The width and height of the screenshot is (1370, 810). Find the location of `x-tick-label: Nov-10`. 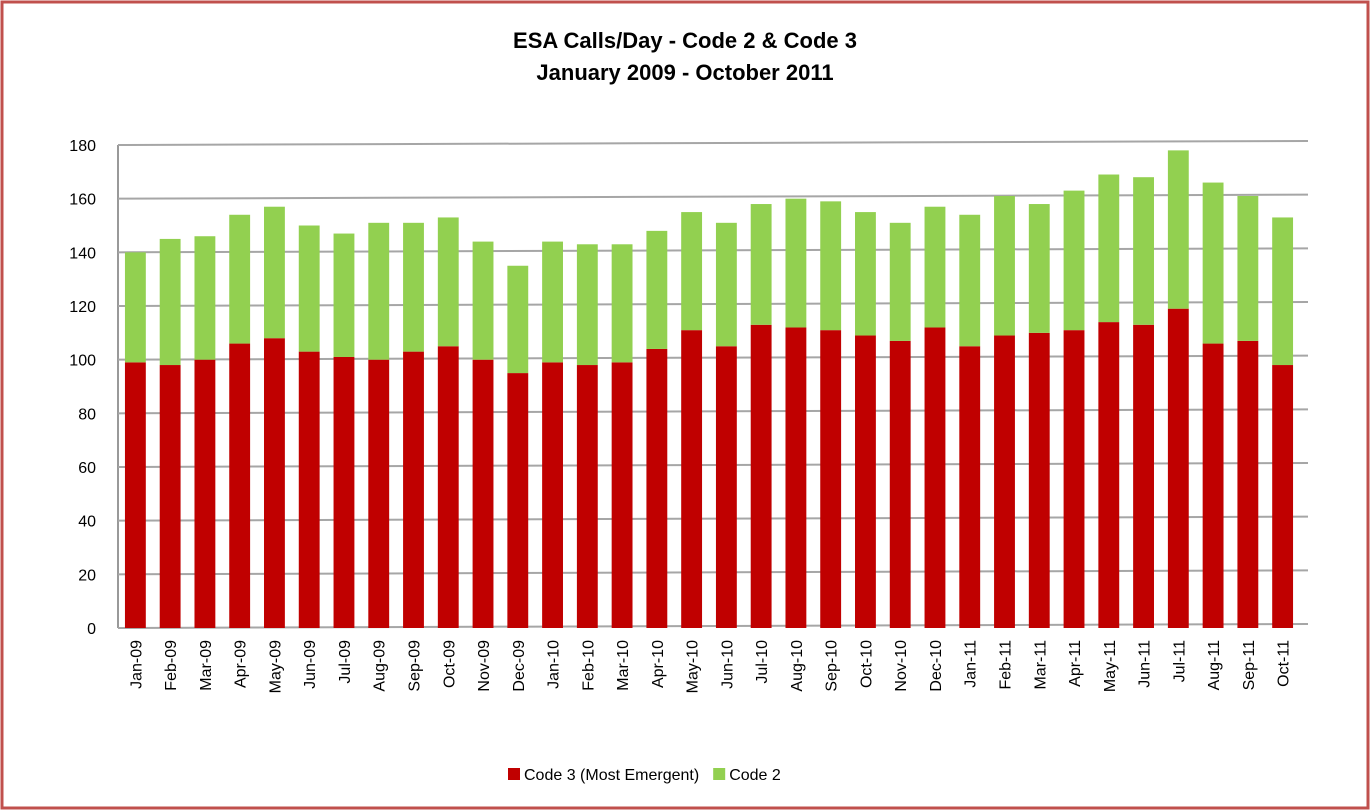

x-tick-label: Nov-10 is located at coordinates (901, 666).